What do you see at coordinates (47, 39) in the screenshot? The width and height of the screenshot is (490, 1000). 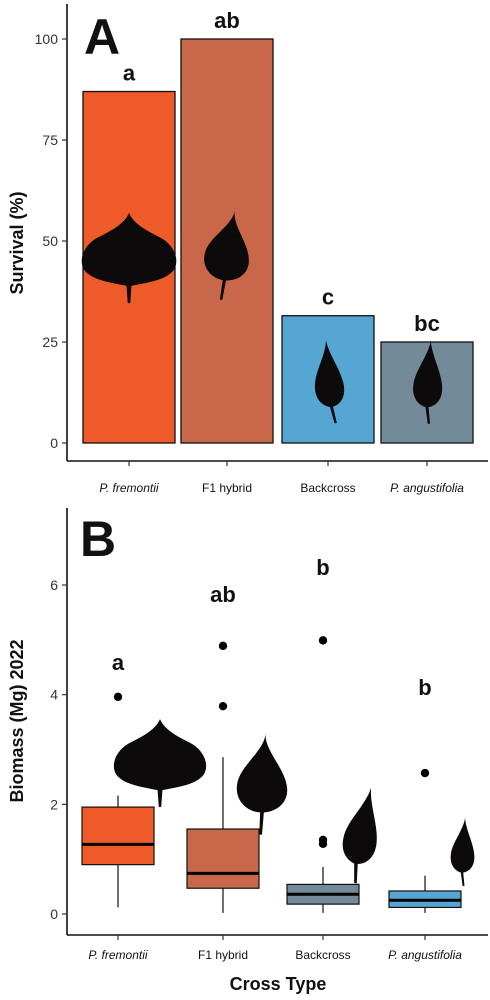 I see `panel-a-y-tick-label: 100` at bounding box center [47, 39].